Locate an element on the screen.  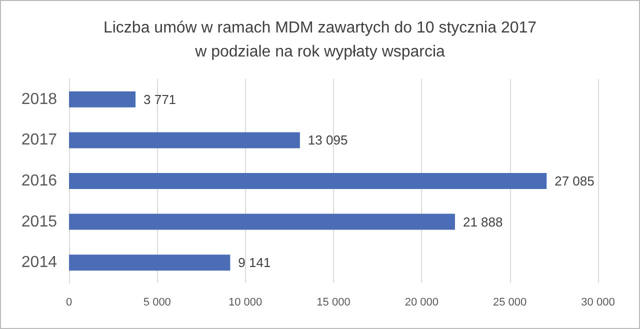
x-tick-label: 20 000 is located at coordinates (421, 302).